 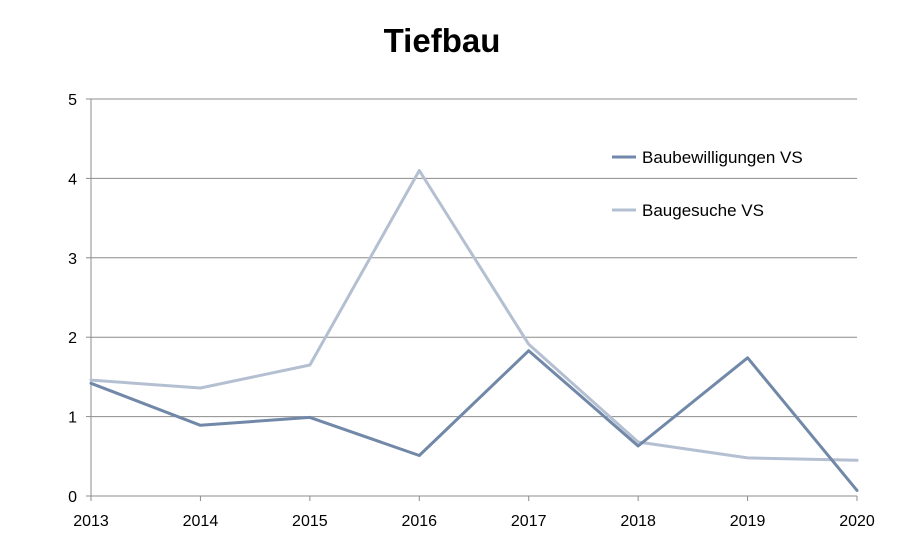 What do you see at coordinates (703, 210) in the screenshot?
I see `legend-label-1: Baugesuche VS` at bounding box center [703, 210].